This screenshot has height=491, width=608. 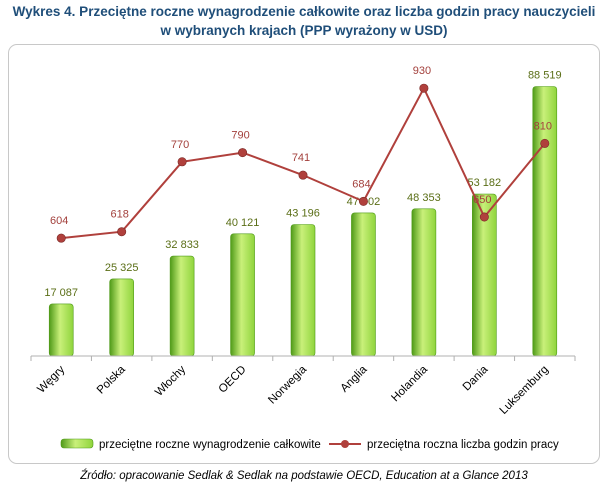 I want to click on x-tick-label: Anglia, so click(x=354, y=379).